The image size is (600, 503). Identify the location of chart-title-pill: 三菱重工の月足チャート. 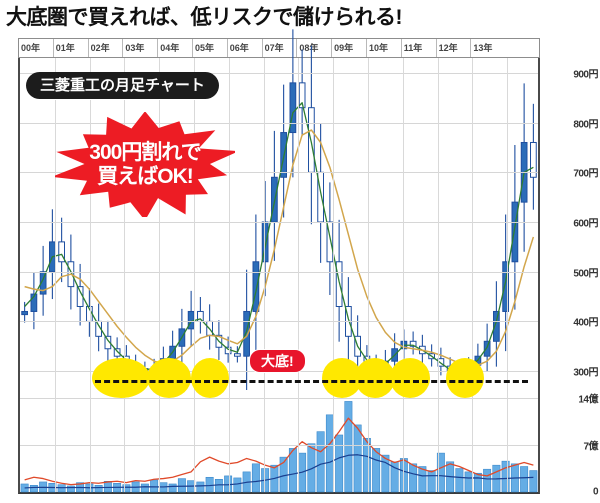
(122, 85).